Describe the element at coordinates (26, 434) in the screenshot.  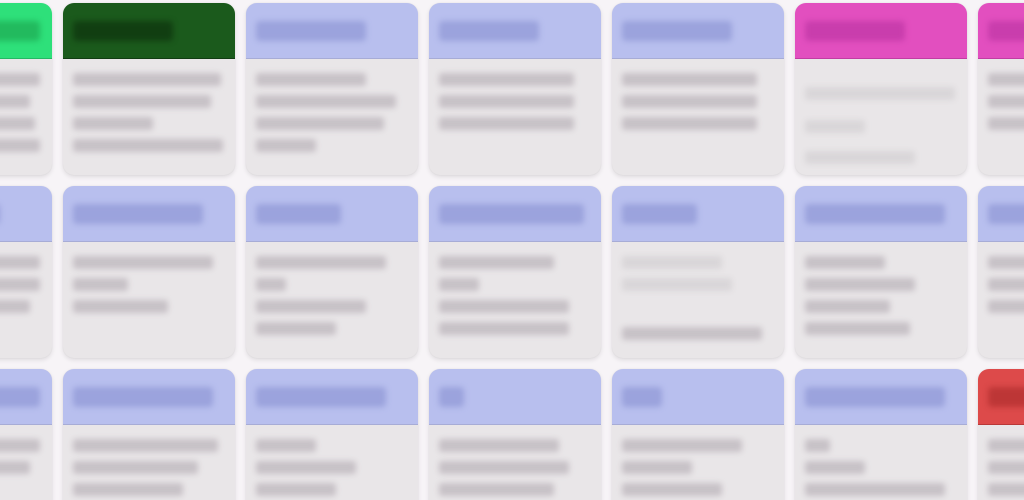
I see `card-r3-c0` at that location.